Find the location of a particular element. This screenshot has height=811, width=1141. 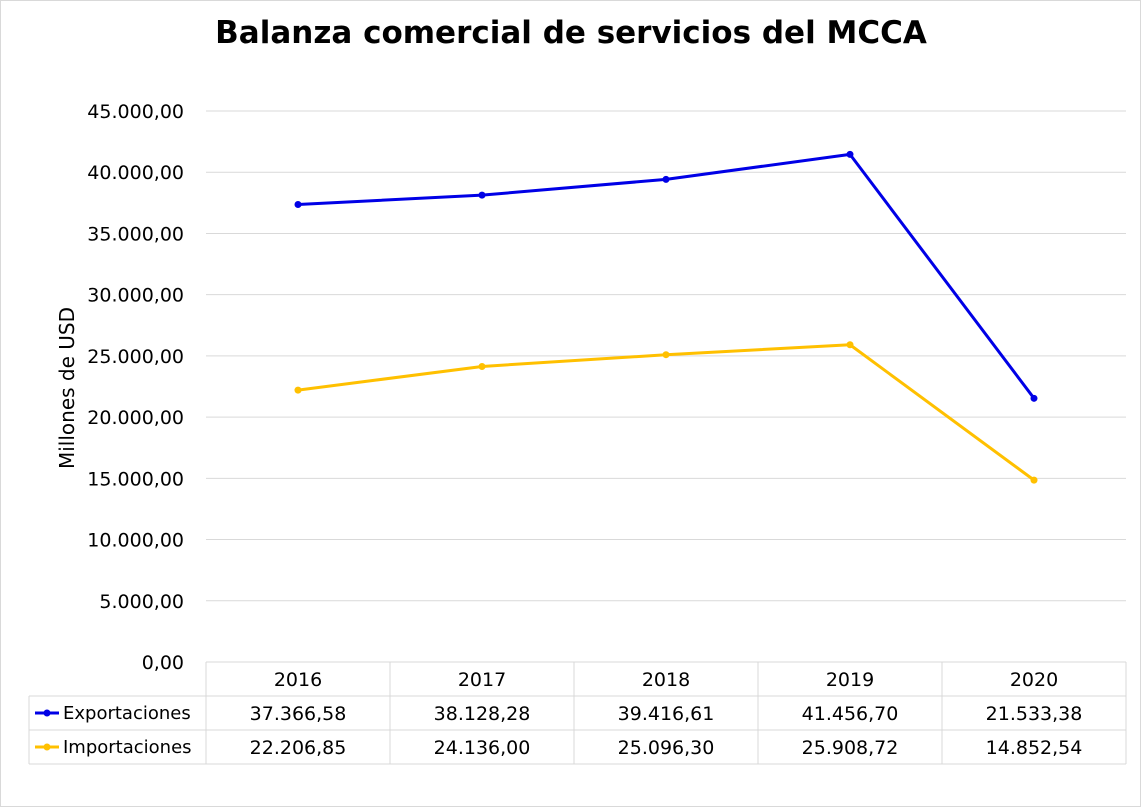

data-label: 21.533,38 is located at coordinates (1034, 714).